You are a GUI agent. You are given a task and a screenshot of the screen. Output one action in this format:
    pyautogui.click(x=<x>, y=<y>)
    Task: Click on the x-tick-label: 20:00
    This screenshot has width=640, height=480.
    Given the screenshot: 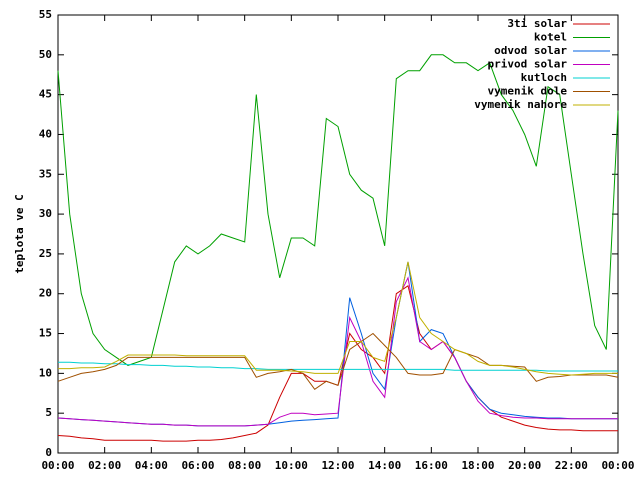 What is the action you would take?
    pyautogui.click(x=524, y=465)
    